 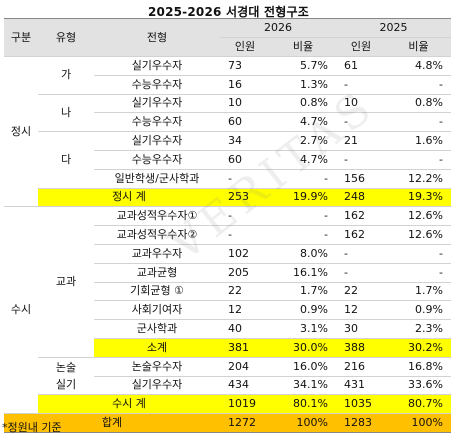 What do you see at coordinates (418, 348) in the screenshot?
I see `ratio-2025: 30.2%` at bounding box center [418, 348].